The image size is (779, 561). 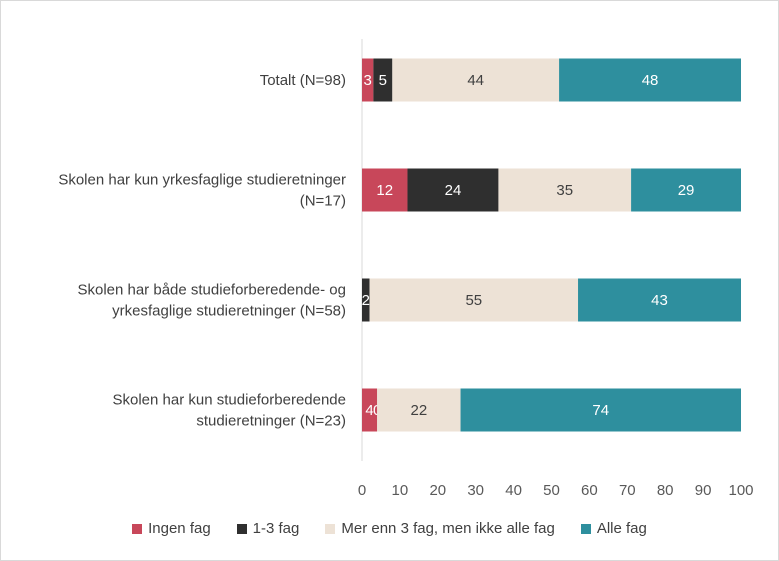 What do you see at coordinates (448, 528) in the screenshot?
I see `legend-label-2: Mer enn 3 fag, men ikke alle fag` at bounding box center [448, 528].